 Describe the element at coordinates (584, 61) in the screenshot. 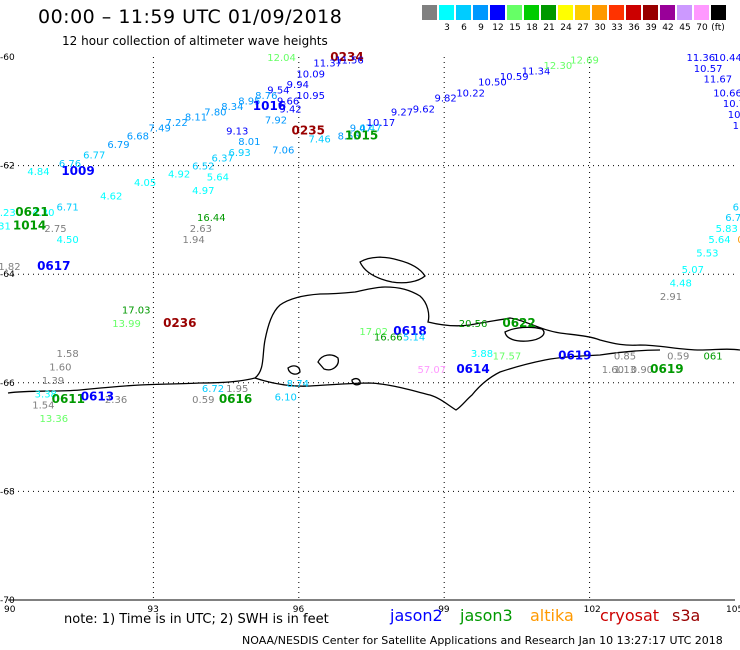

I see `wave-height-value: 12.69` at that location.